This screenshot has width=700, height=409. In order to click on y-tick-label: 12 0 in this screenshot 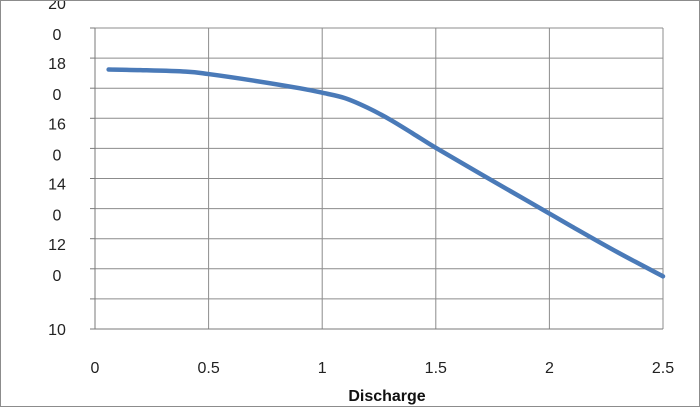, I will do `click(57, 261)`.